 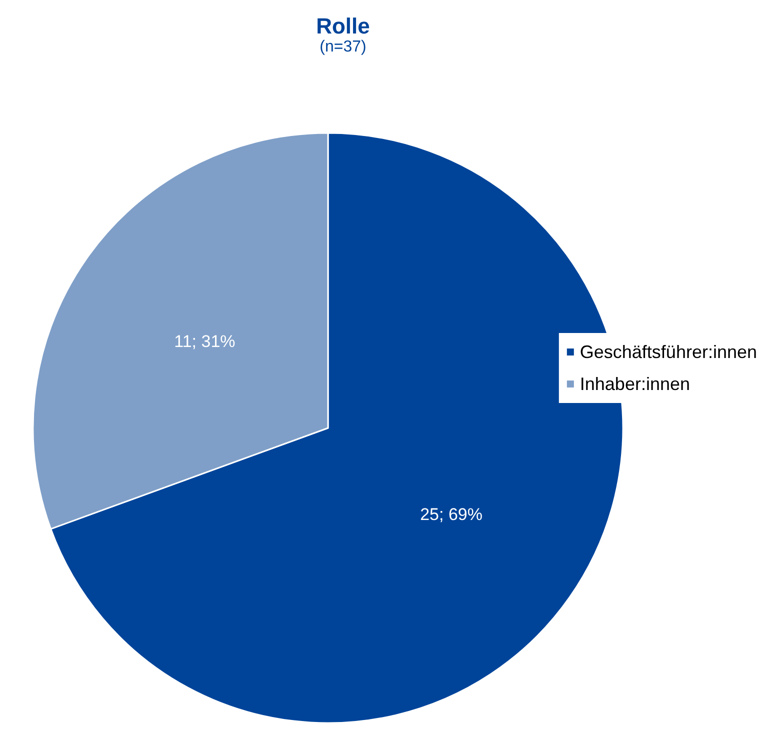 I want to click on data-label: 25; 69%, so click(x=451, y=514).